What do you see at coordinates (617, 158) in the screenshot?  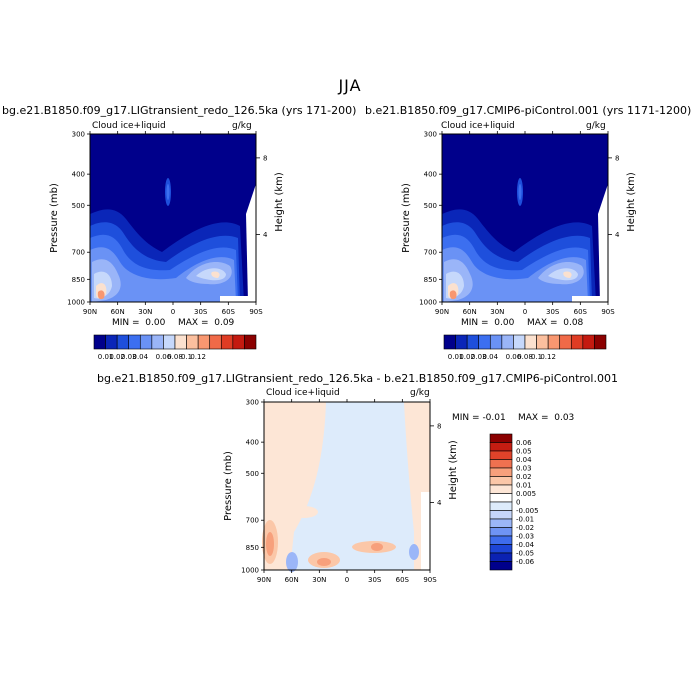 I see `height-tick-label: 8` at bounding box center [617, 158].